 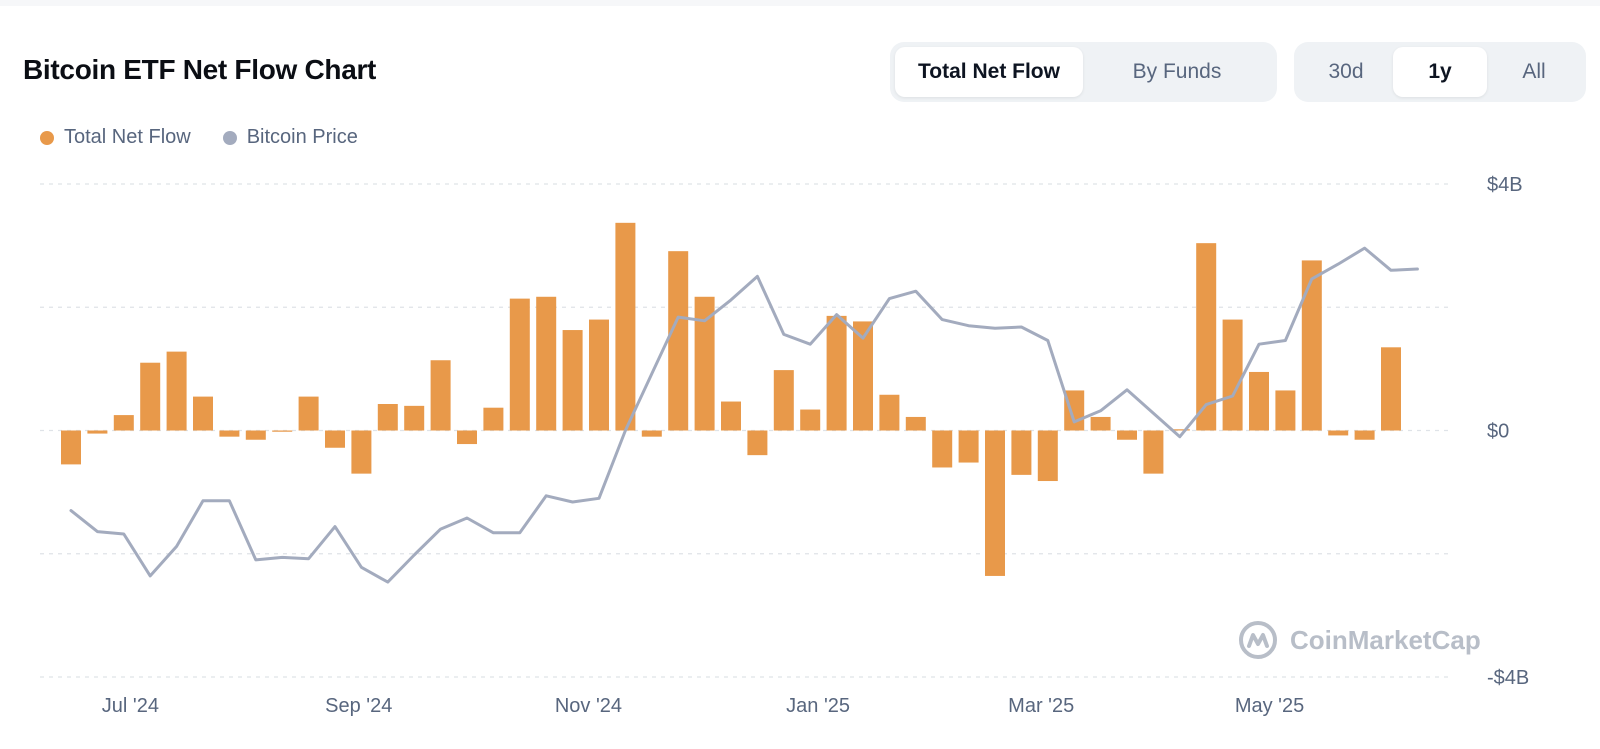 What do you see at coordinates (199, 137) in the screenshot?
I see `chart-legend: Total Net Flow Bitcoin Price` at bounding box center [199, 137].